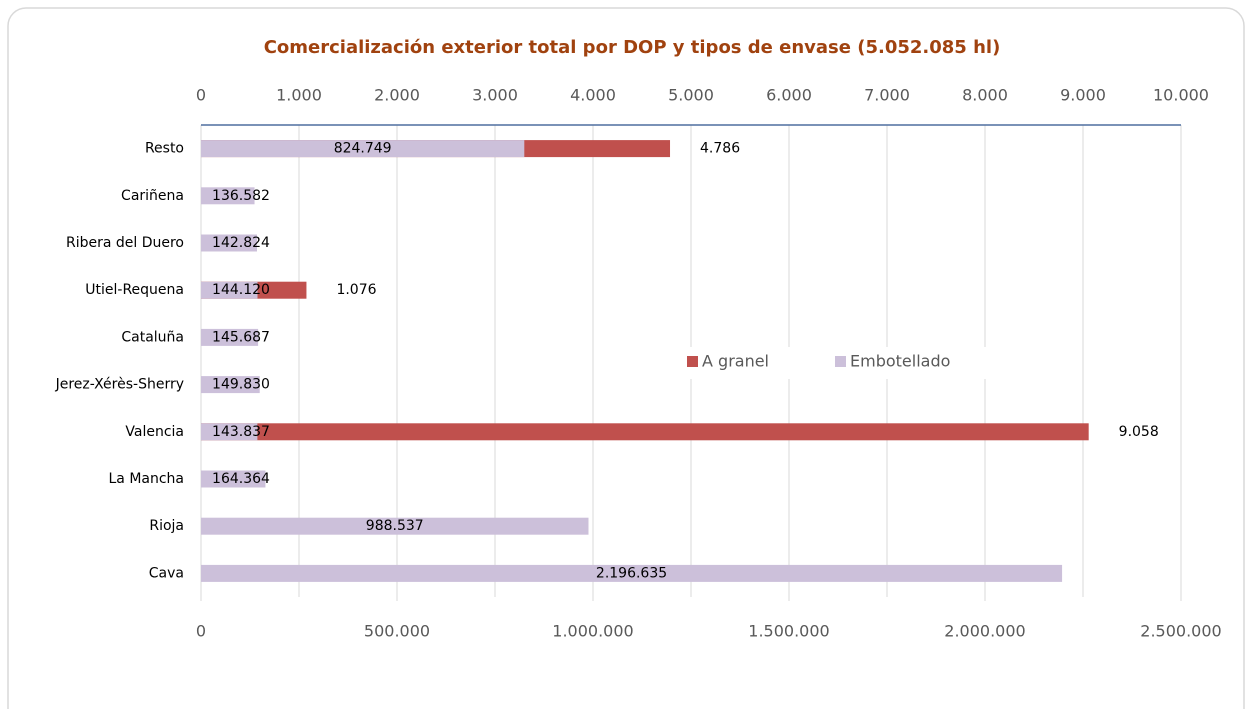 The image size is (1246, 709). I want to click on legend-label: Embotellado, so click(900, 361).